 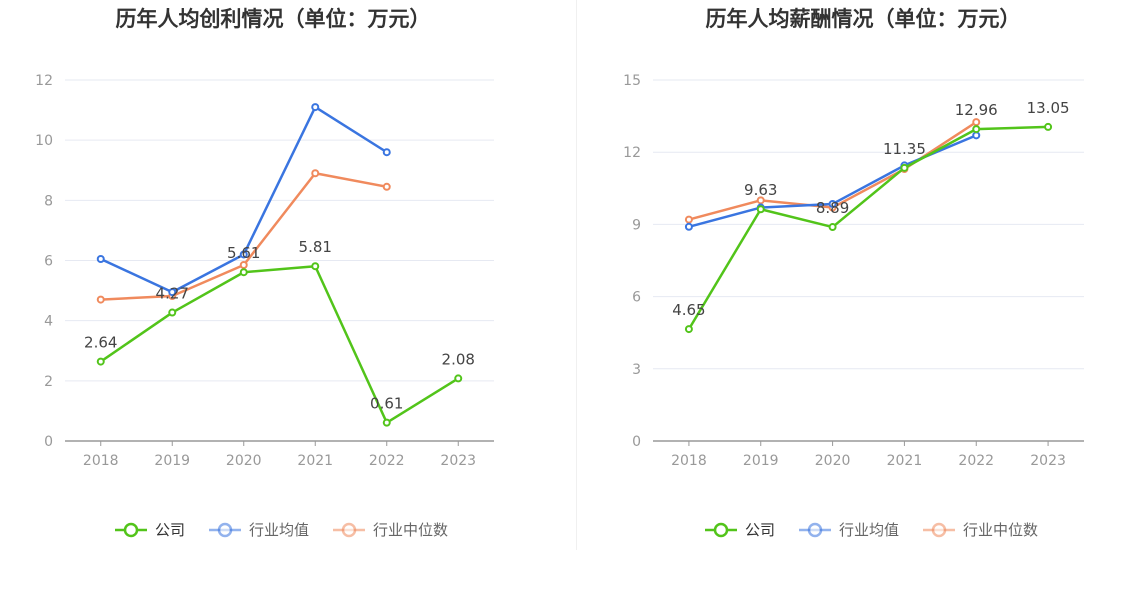 I want to click on data-label: 0.61, so click(x=386, y=404).